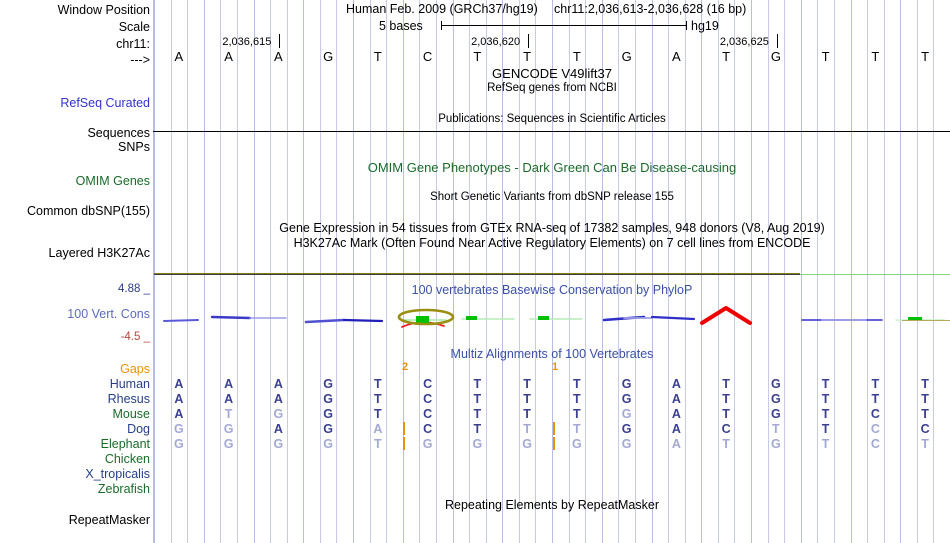  I want to click on assembly-name: Human Feb. 2009 (GRCh37/hg19), so click(442, 9).